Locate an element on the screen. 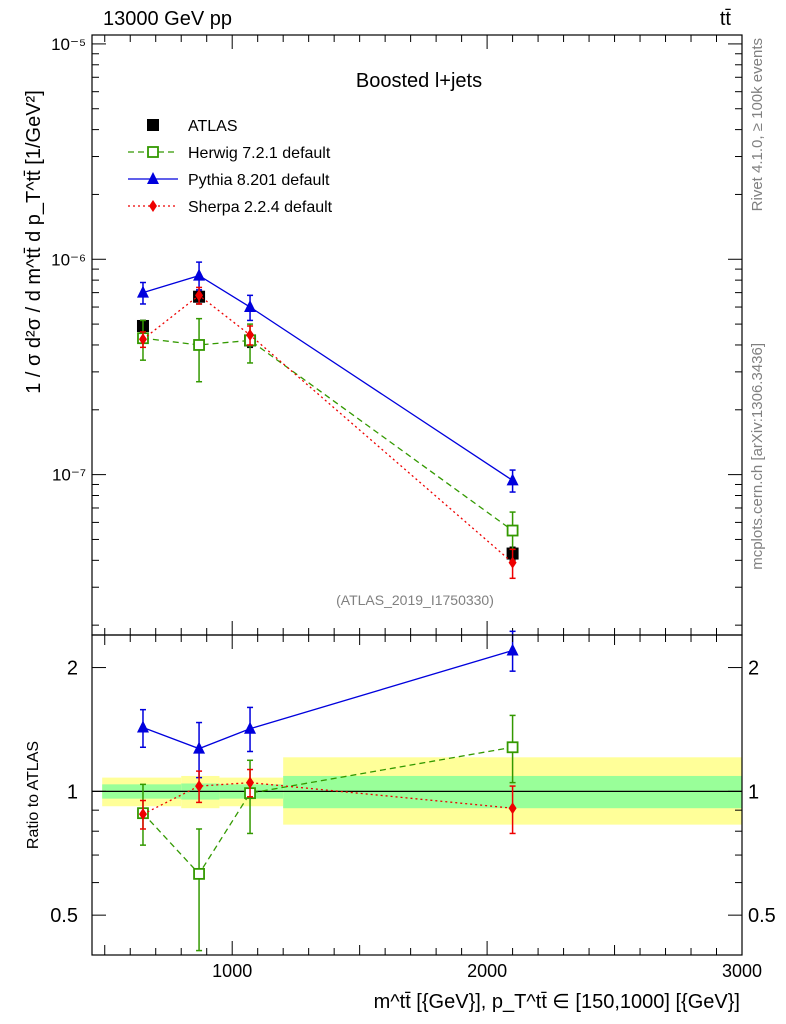  ratio-y-tick-label-right: 2 is located at coordinates (753, 669).